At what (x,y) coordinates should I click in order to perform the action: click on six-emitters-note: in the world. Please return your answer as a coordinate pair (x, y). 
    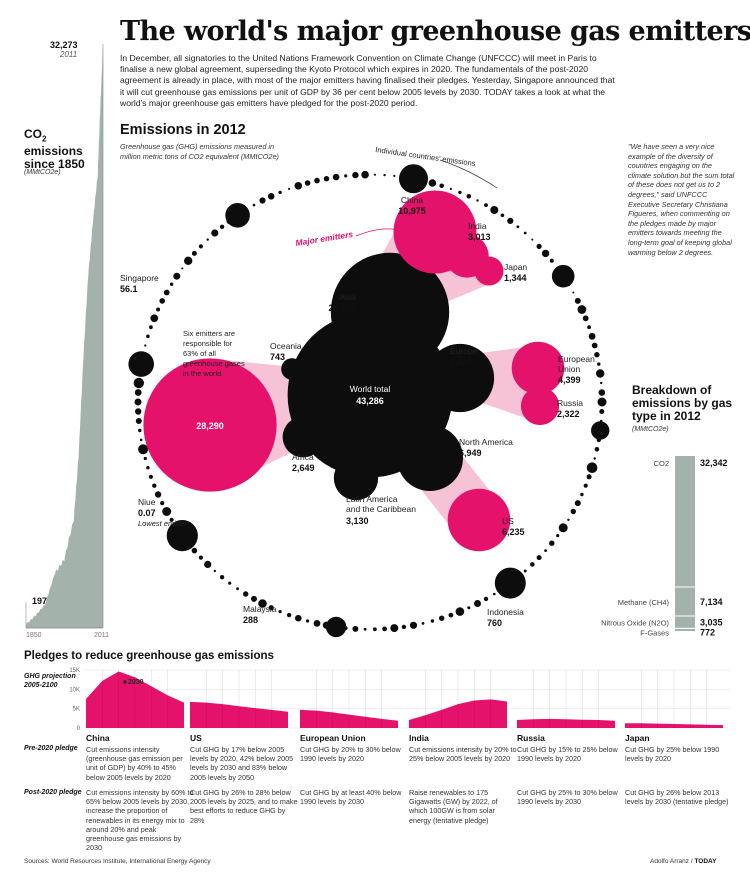
    Looking at the image, I should click on (202, 373).